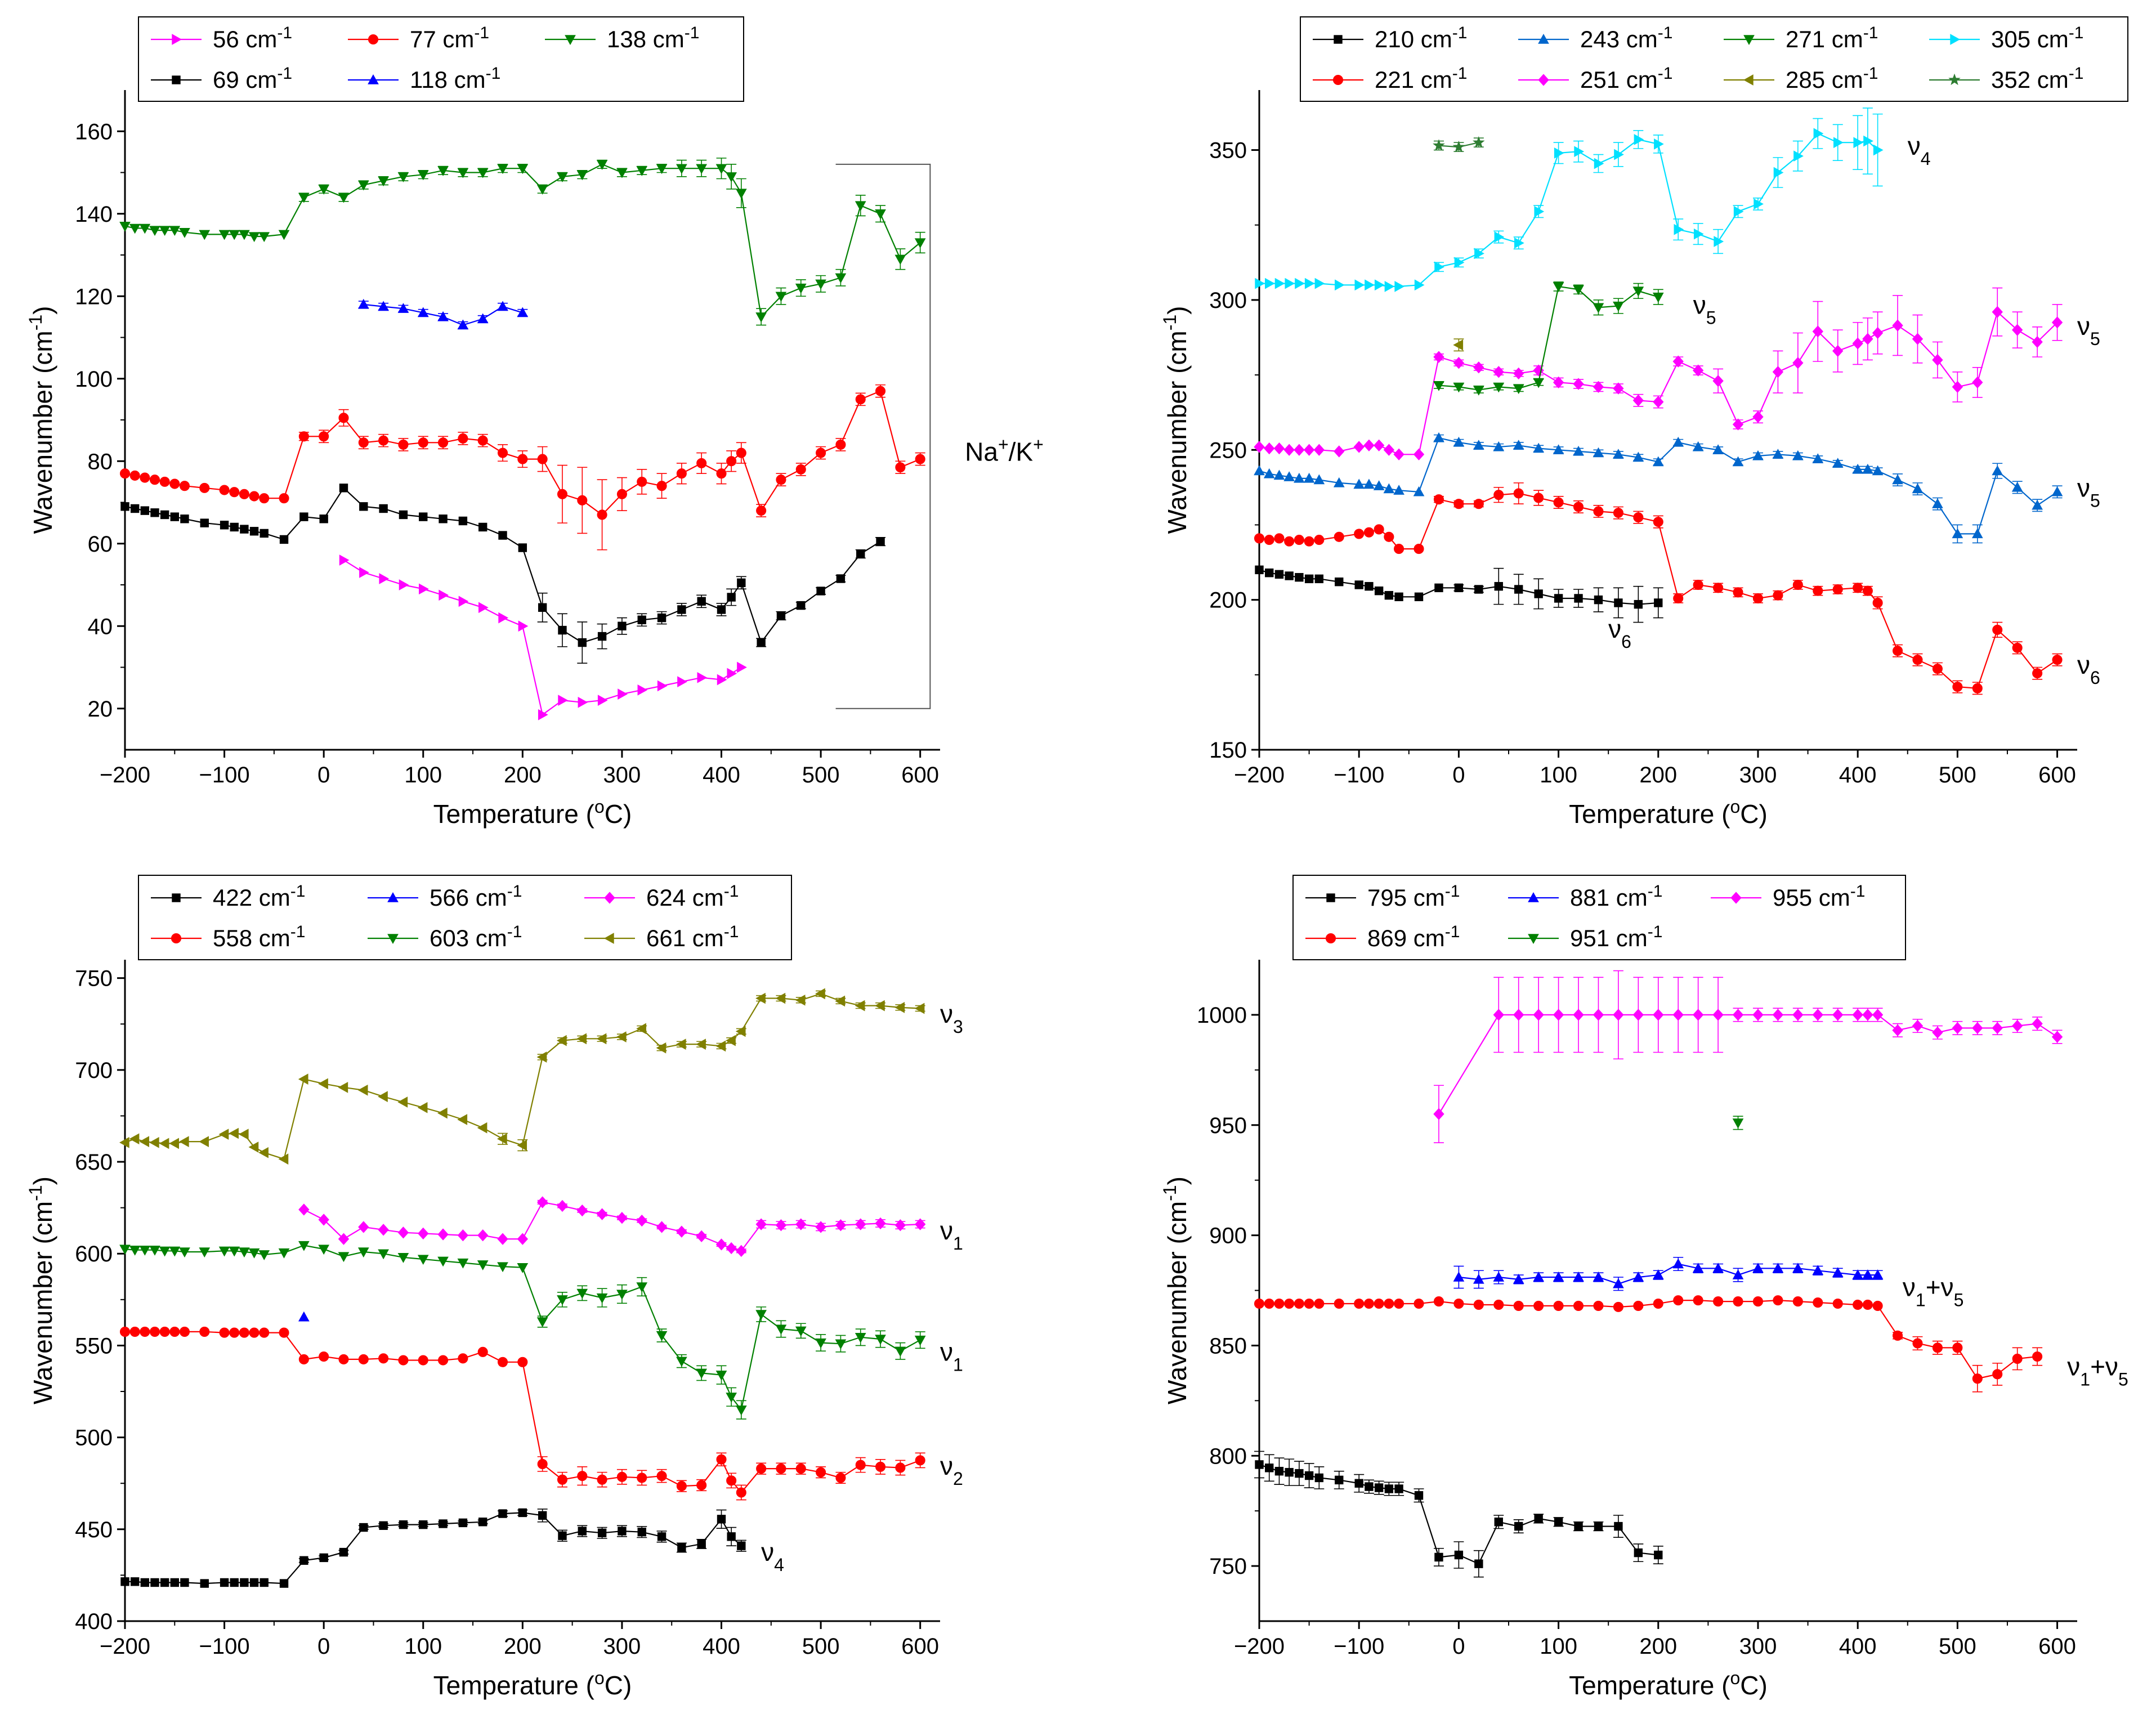 This screenshot has height=1723, width=2156. I want to click on x-tick-label: 600, so click(2057, 1646).